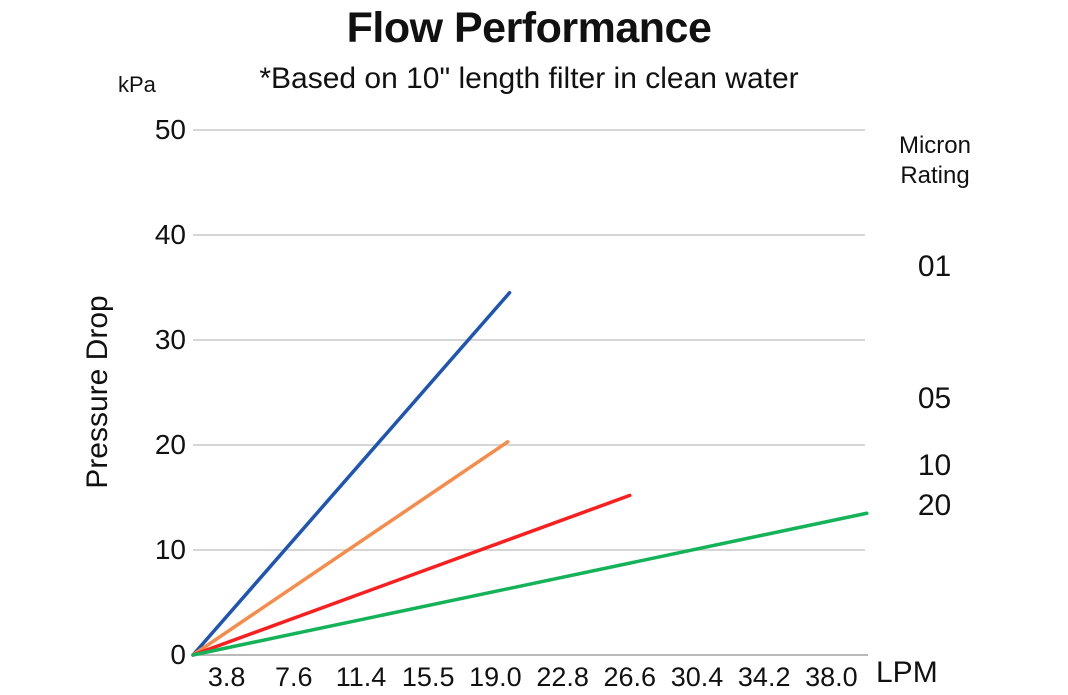 This screenshot has width=1068, height=695. What do you see at coordinates (178, 654) in the screenshot?
I see `y-tick-label: 0` at bounding box center [178, 654].